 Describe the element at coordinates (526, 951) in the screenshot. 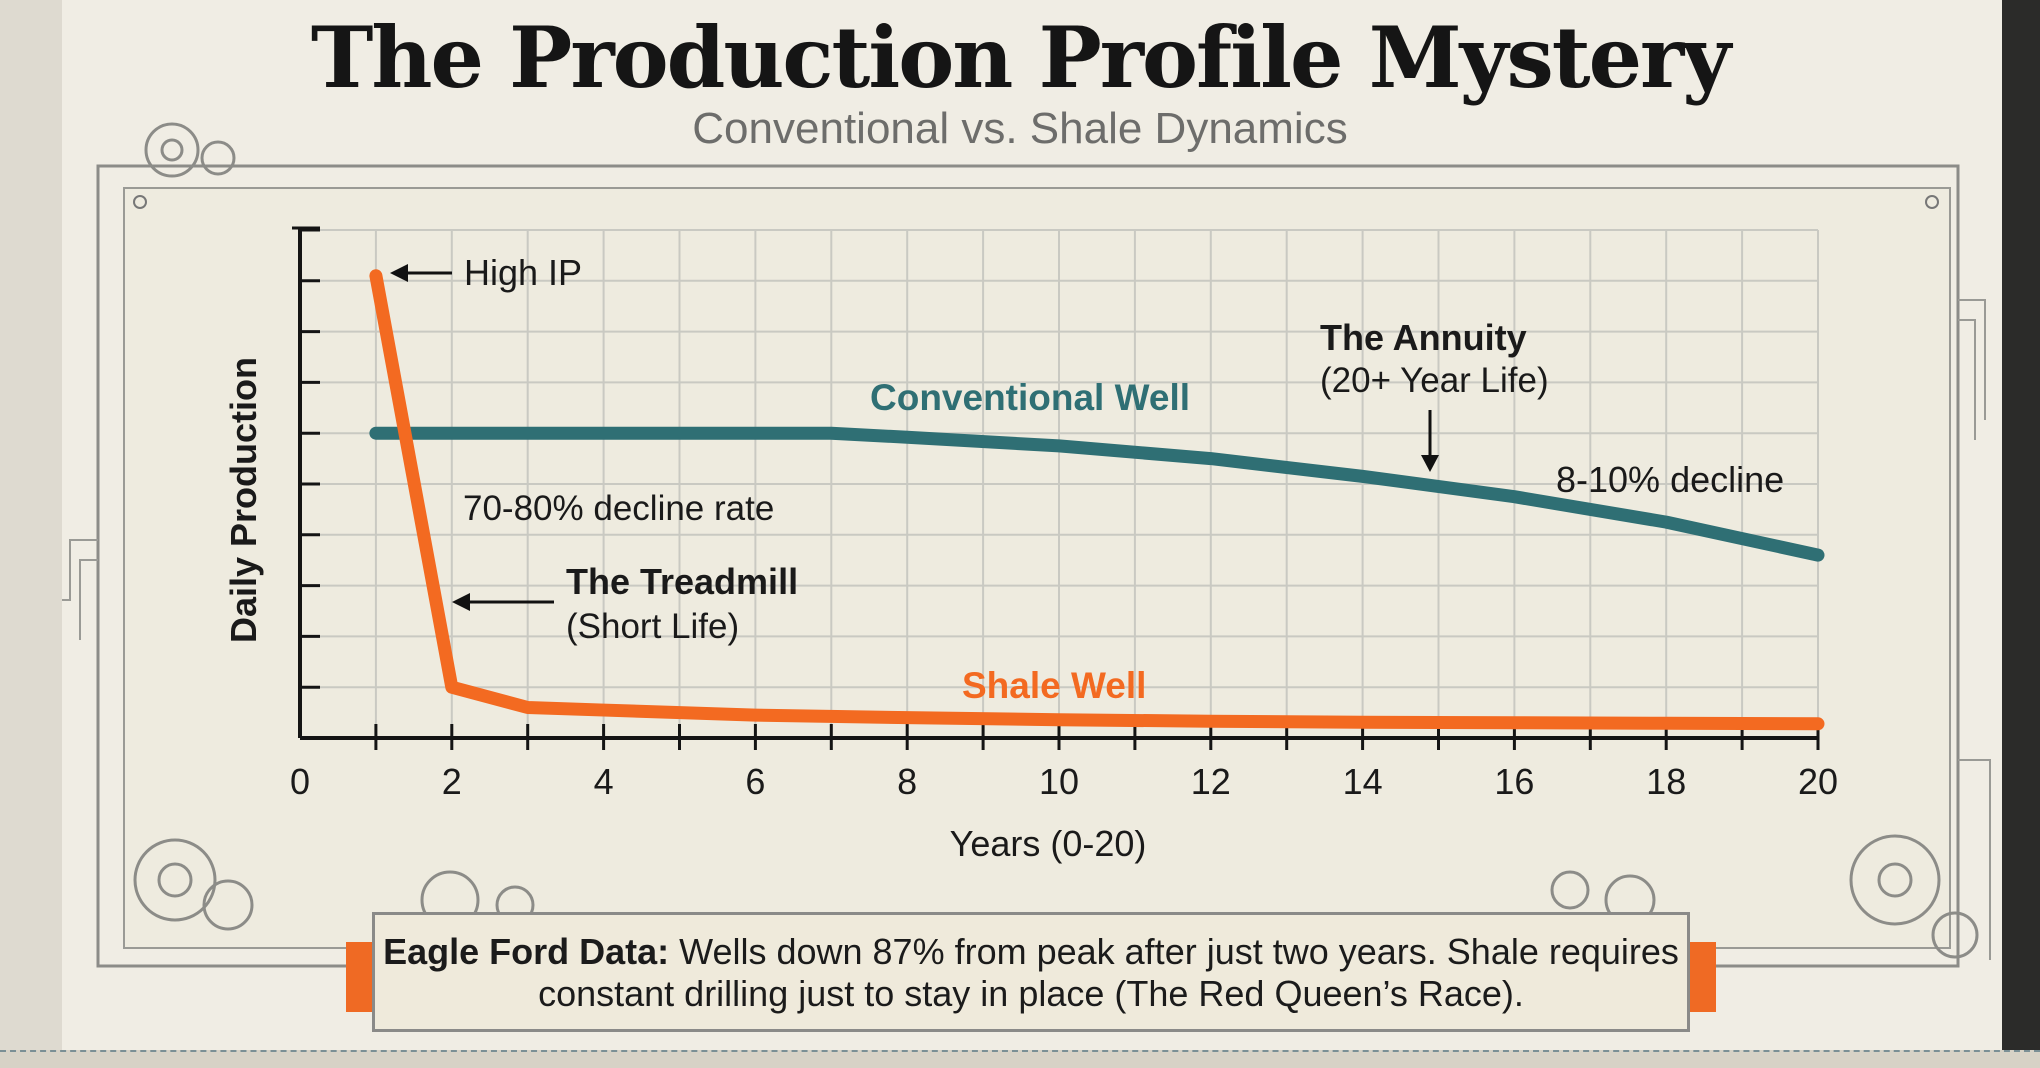

I see `callout-lead: Eagle Ford Data:` at that location.